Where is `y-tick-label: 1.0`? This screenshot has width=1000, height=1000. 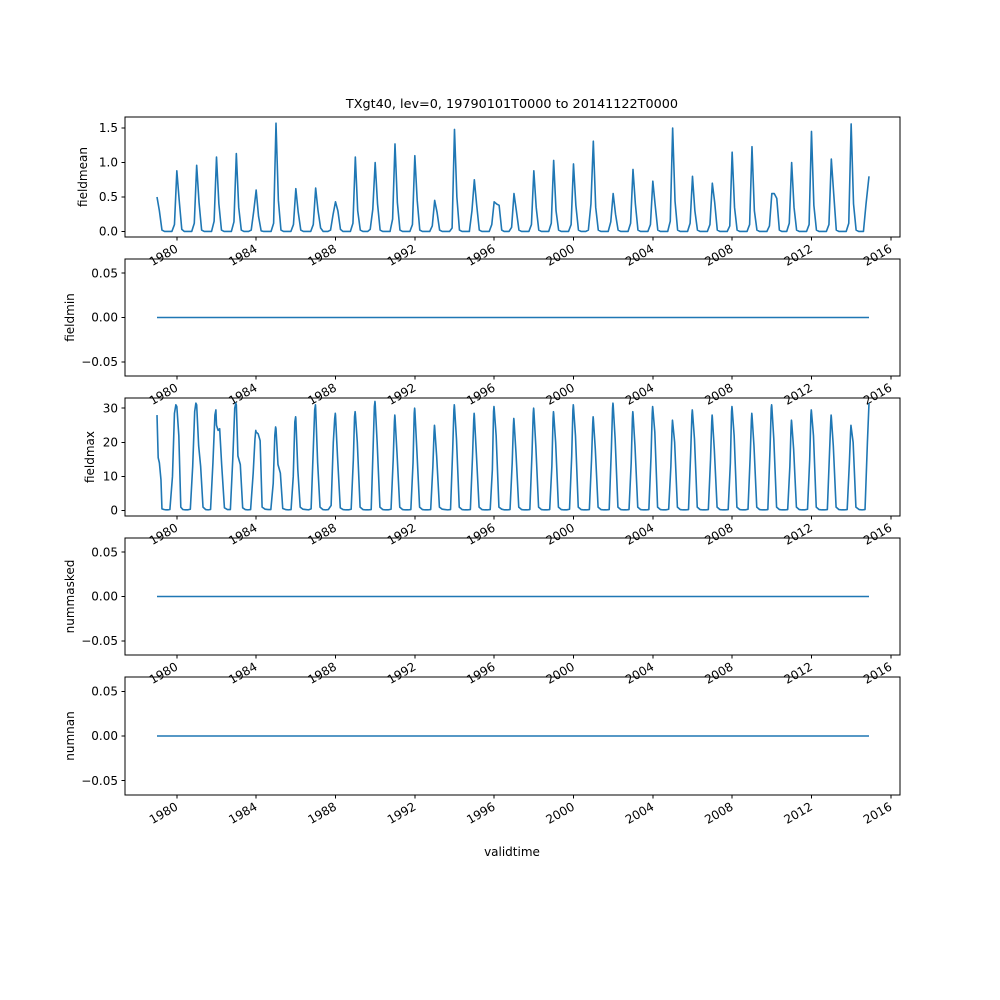 y-tick-label: 1.0 is located at coordinates (108, 163).